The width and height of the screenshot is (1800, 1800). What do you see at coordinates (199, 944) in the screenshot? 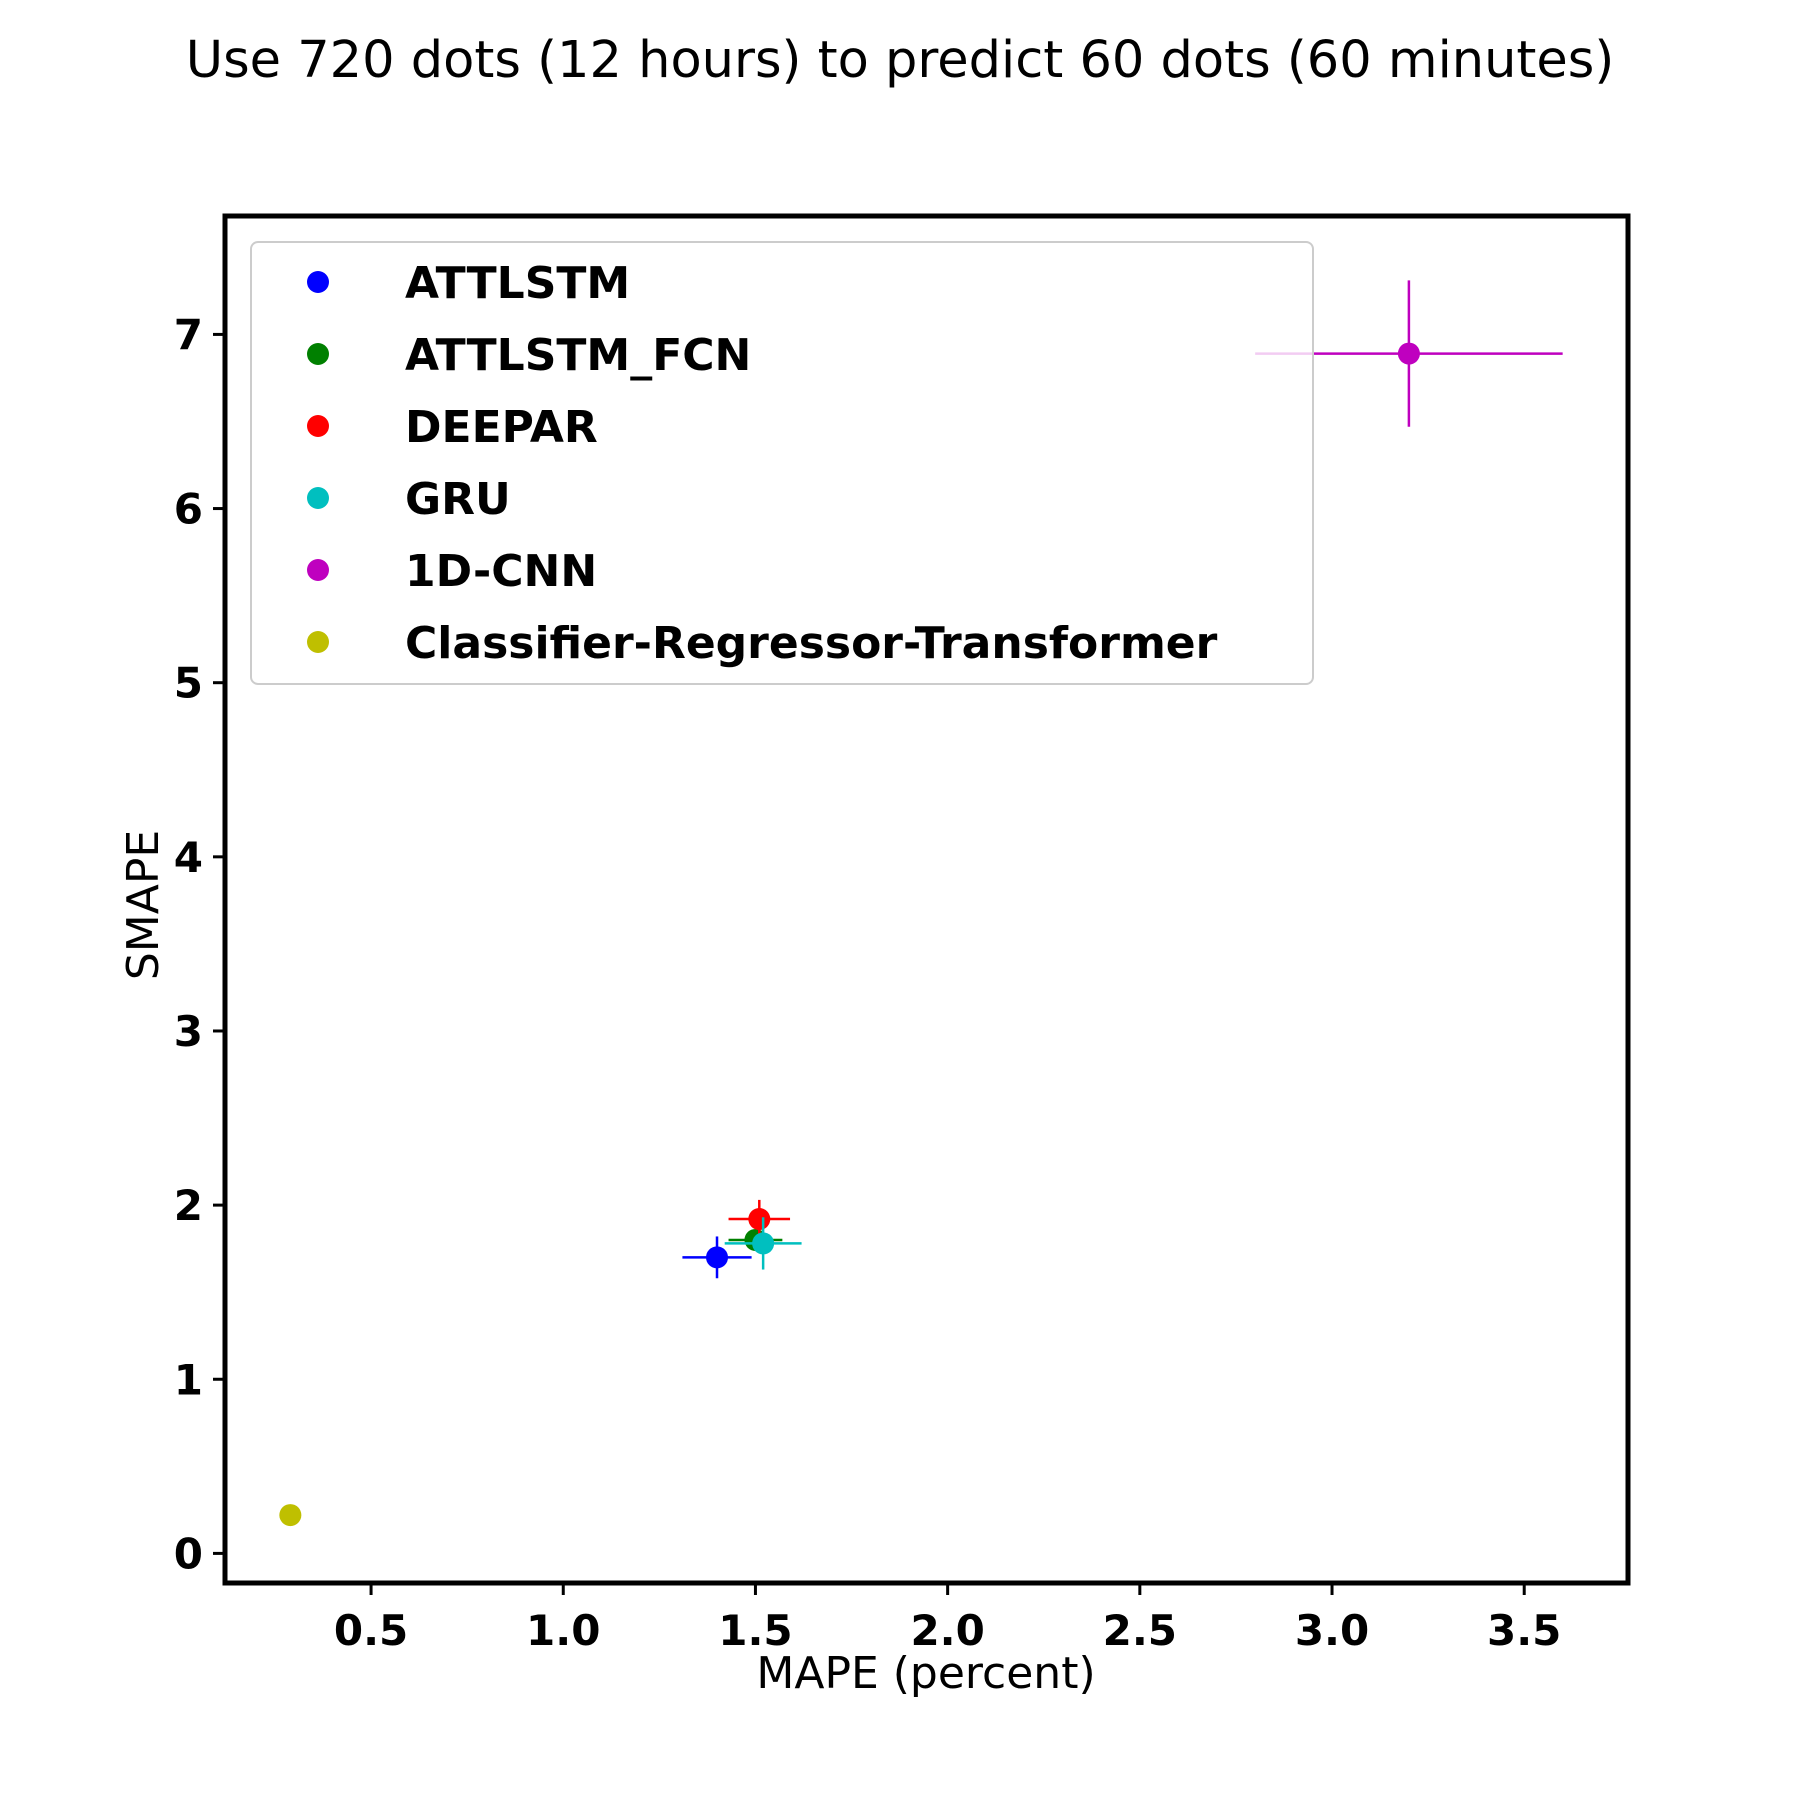
I see `y-axis-ticks: 0 1 2 3 4 5 6 7` at bounding box center [199, 944].